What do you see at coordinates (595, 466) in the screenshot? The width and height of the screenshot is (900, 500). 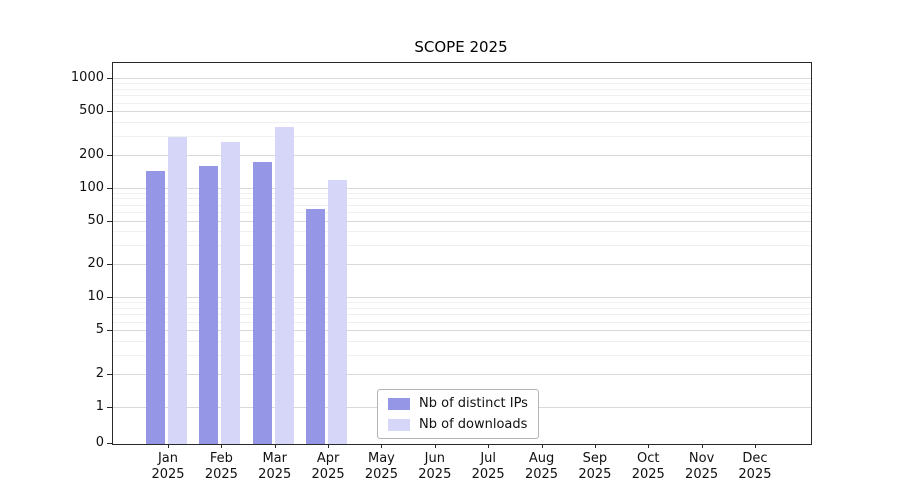 I see `x-tick-label: Sep 2025` at bounding box center [595, 466].